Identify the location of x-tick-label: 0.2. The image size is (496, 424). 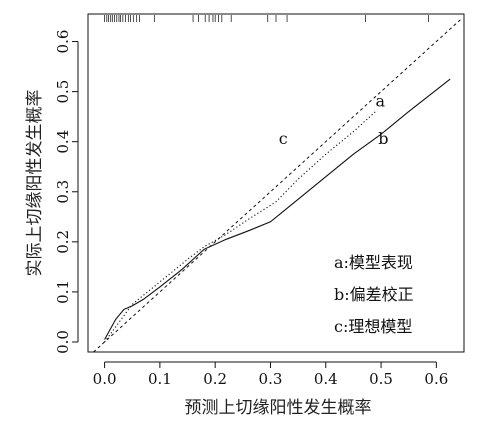
(215, 379).